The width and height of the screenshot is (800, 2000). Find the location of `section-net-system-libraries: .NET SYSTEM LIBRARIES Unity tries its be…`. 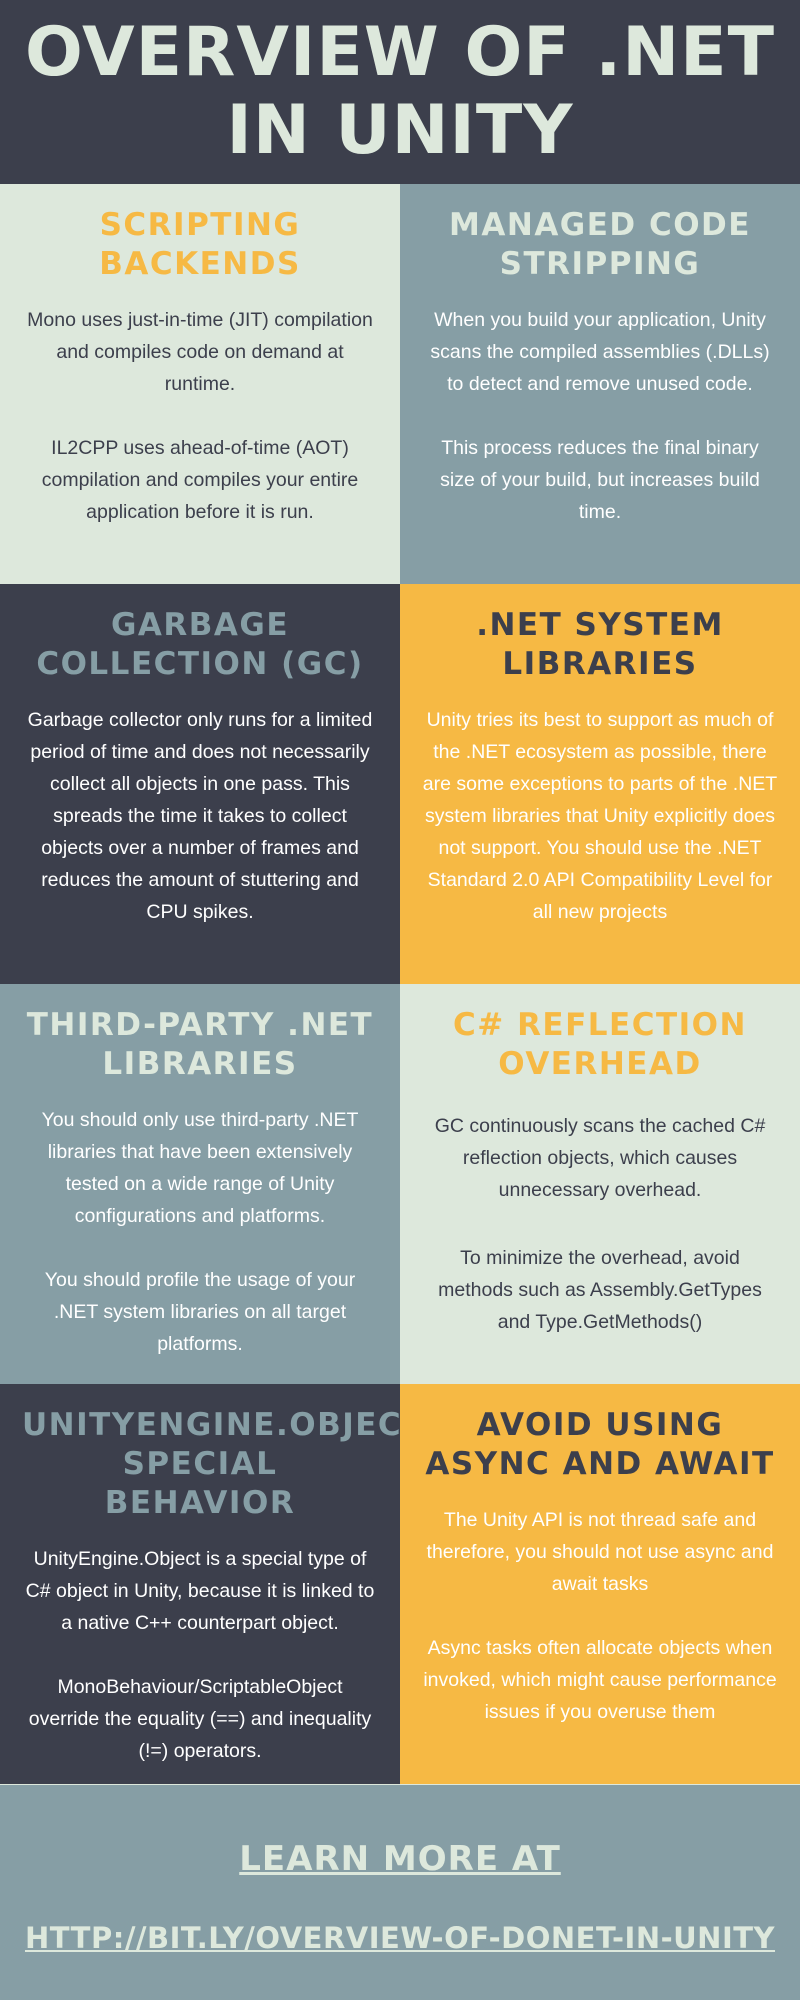

section-net-system-libraries: .NET SYSTEM LIBRARIES Unity tries its be… is located at coordinates (600, 784).